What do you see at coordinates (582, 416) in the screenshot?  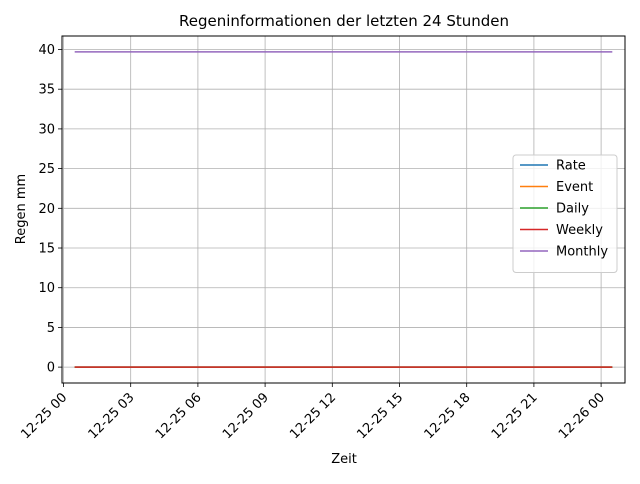 I see `x-tick-label: 12-26 00` at bounding box center [582, 416].